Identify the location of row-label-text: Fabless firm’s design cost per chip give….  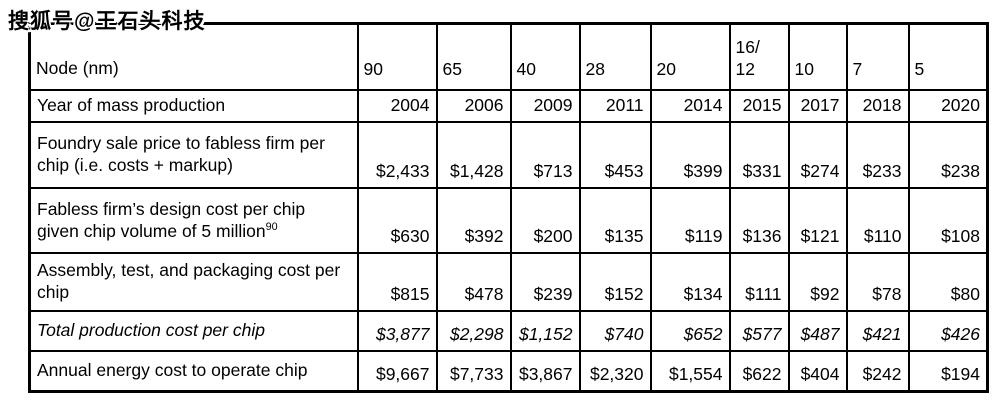
(171, 219).